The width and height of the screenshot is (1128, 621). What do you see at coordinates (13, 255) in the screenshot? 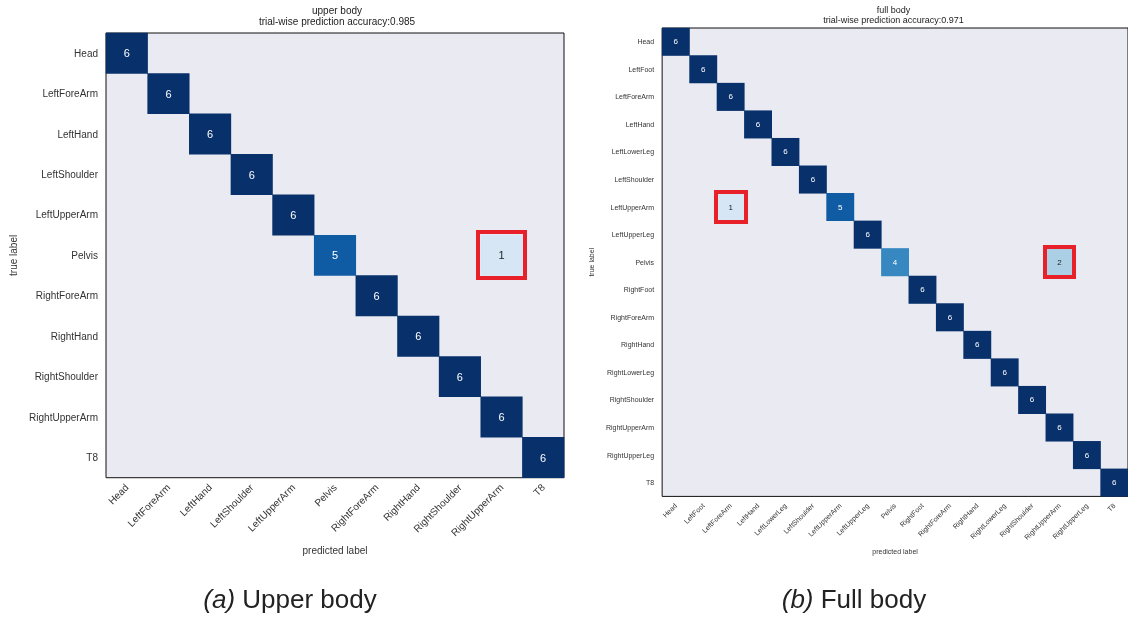
I see `y-axis-title: true label` at bounding box center [13, 255].